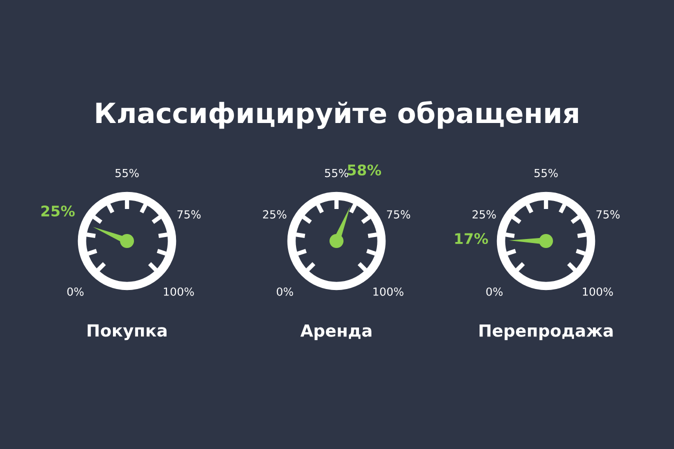  I want to click on category-label: Аренда, so click(336, 332).